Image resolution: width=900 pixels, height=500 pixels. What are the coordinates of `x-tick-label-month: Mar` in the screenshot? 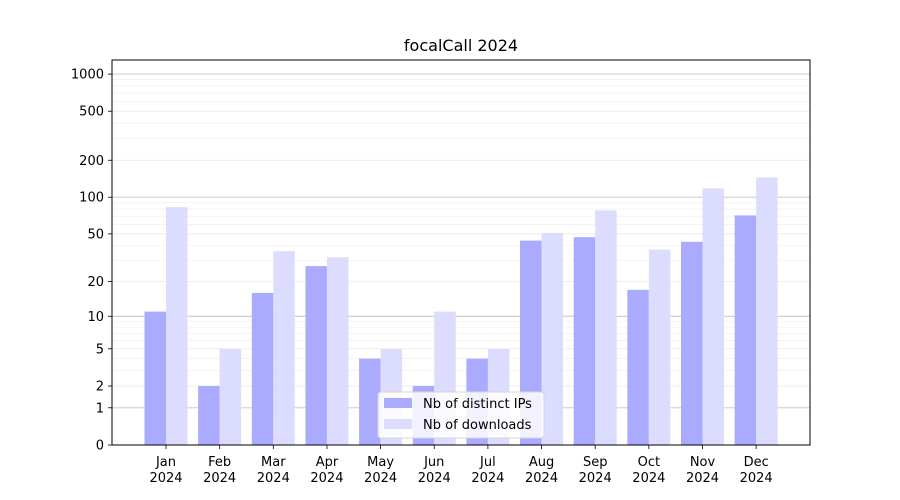 It's located at (273, 462).